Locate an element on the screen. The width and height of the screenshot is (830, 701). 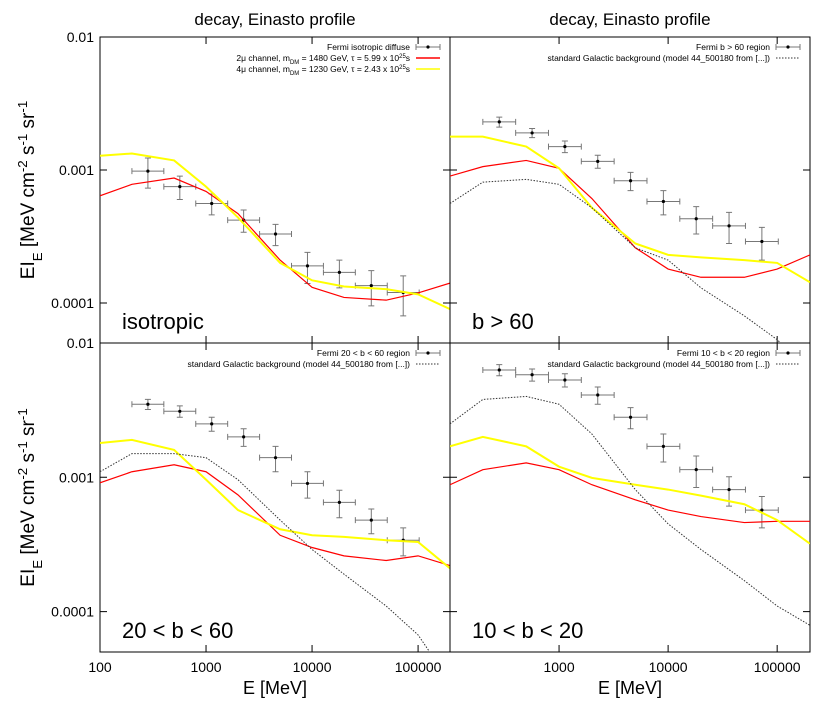
x-tick-label: 100 is located at coordinates (100, 667).